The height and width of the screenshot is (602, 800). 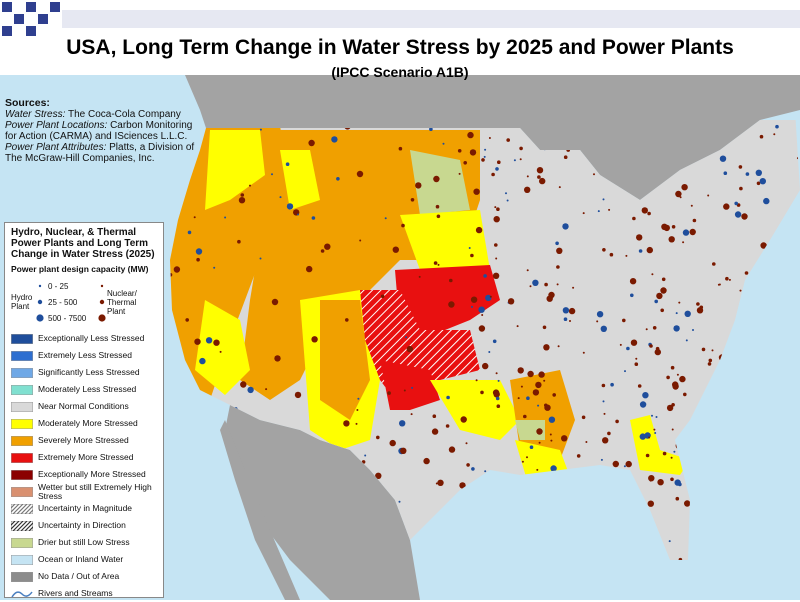 I want to click on legend-label: No Data / Out of Area, so click(x=79, y=576).